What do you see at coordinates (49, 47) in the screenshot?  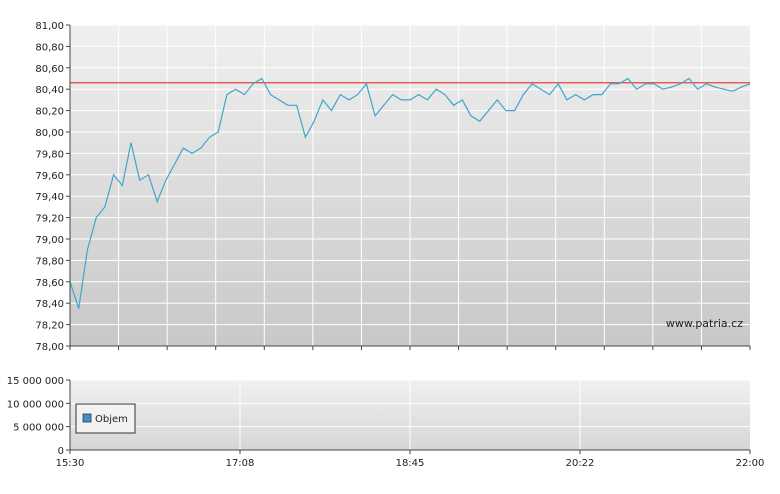 I see `price-y-tick-label: 80,80` at bounding box center [49, 47].